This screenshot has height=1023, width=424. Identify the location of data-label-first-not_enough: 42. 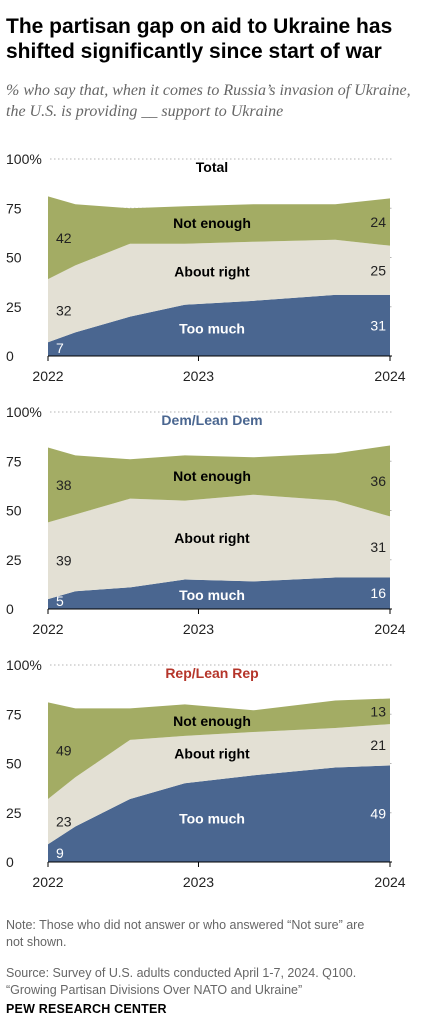
(64, 238).